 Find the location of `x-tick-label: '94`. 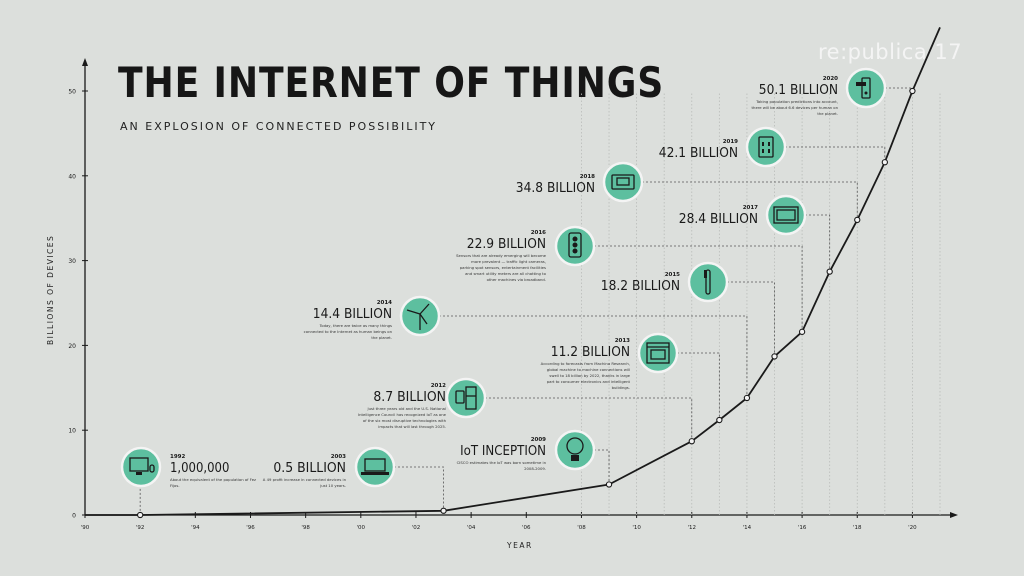

x-tick-label: '94 is located at coordinates (195, 528).